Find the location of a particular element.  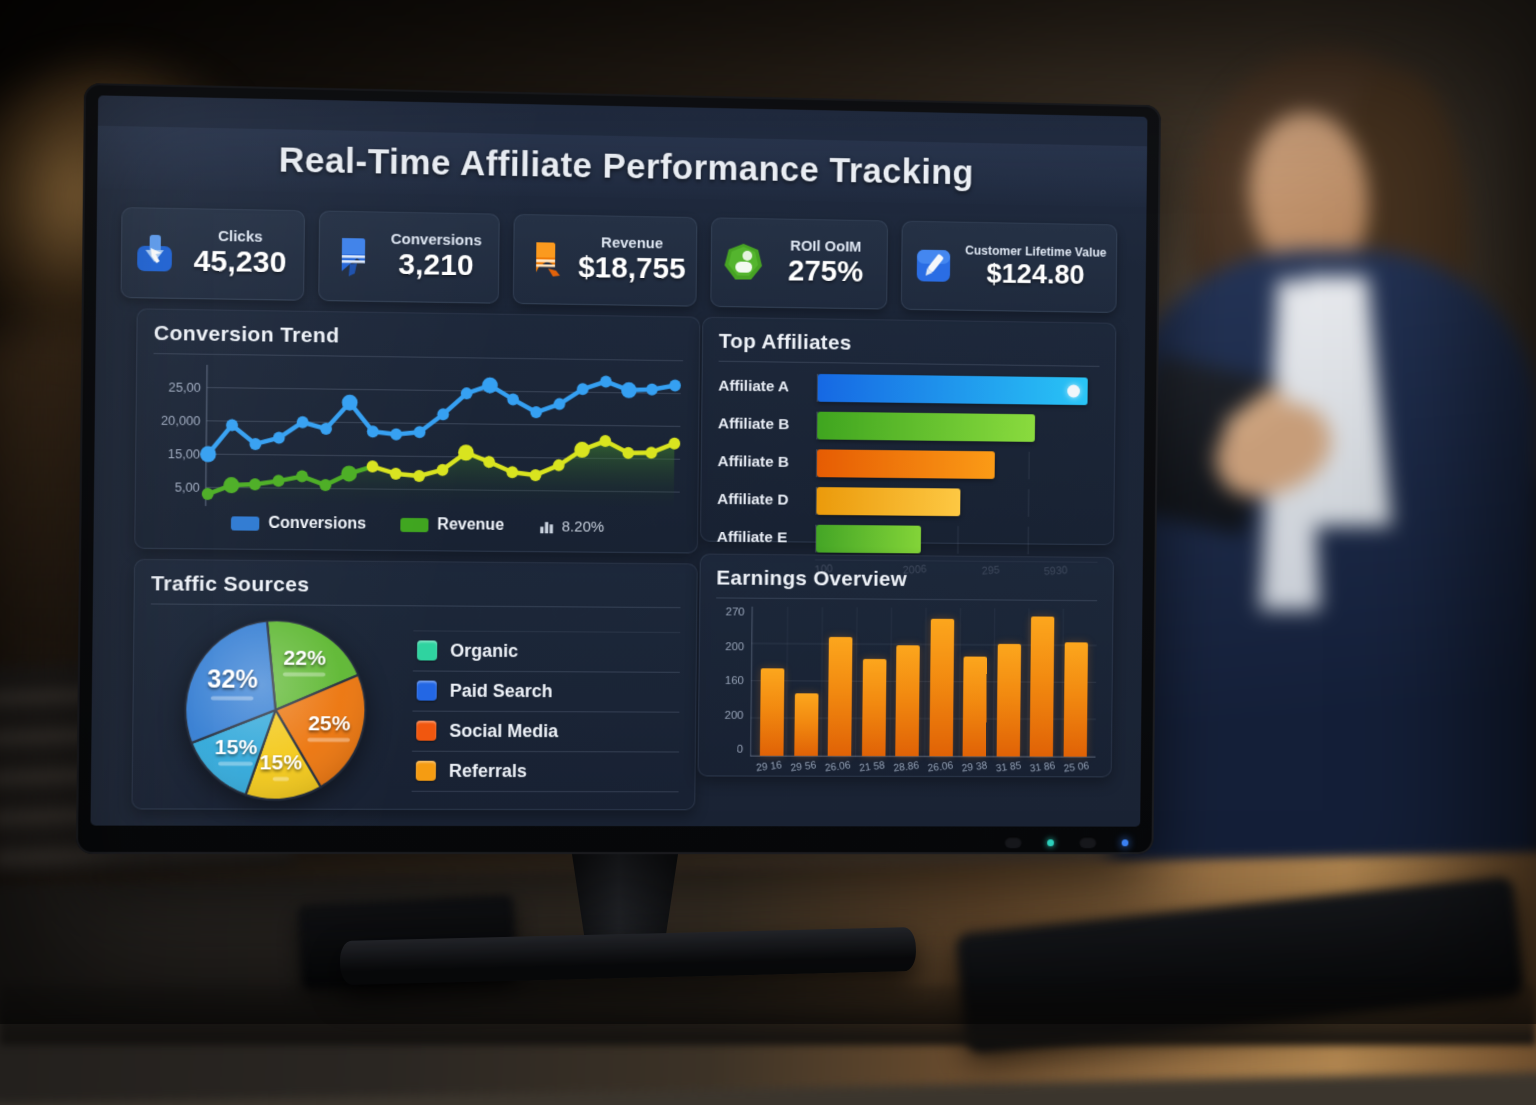

traffic-sources-pie: 22% 25% 15% 15% 32% is located at coordinates (281, 710).